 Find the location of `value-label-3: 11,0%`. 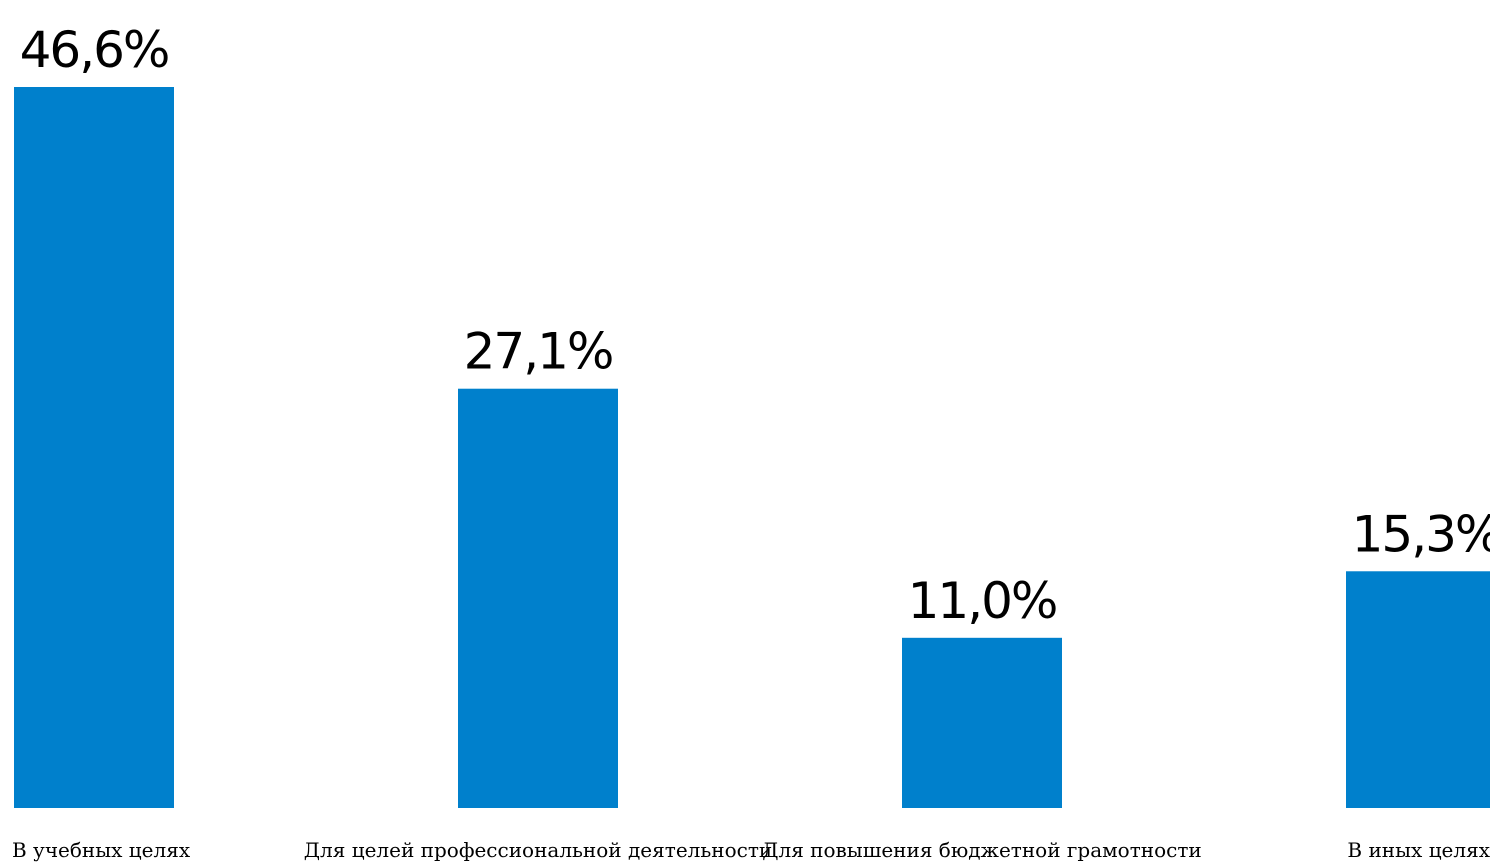

value-label-3: 11,0% is located at coordinates (982, 601).